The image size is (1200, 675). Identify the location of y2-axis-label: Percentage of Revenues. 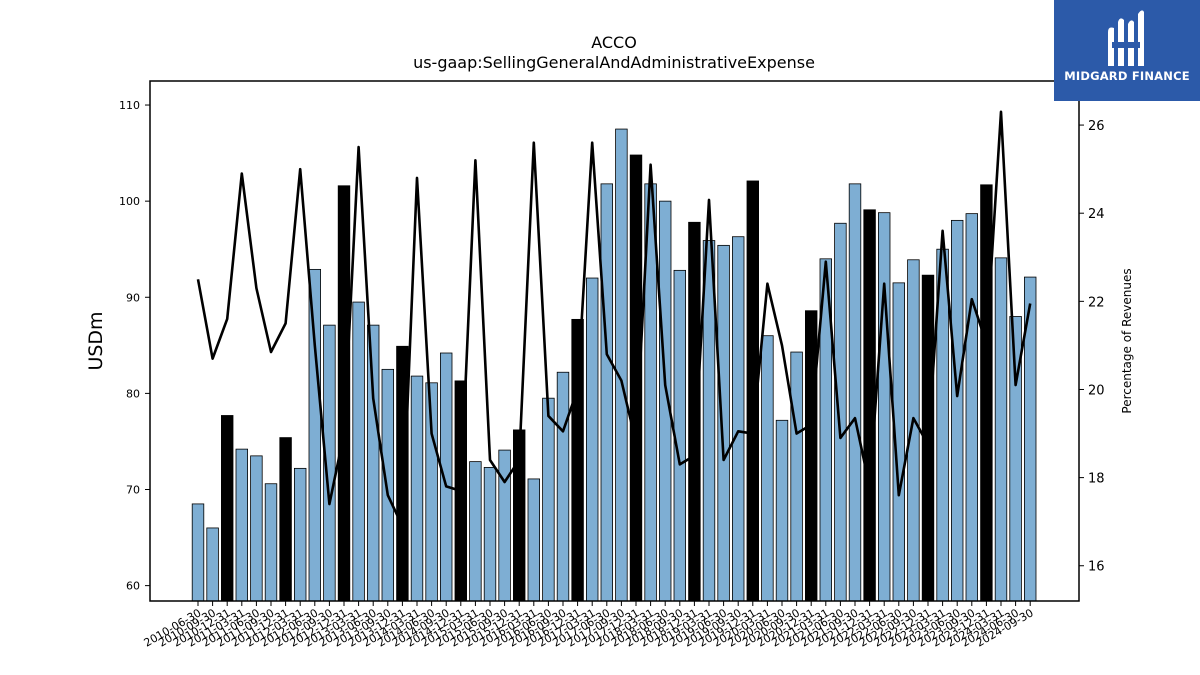
(1127, 340).